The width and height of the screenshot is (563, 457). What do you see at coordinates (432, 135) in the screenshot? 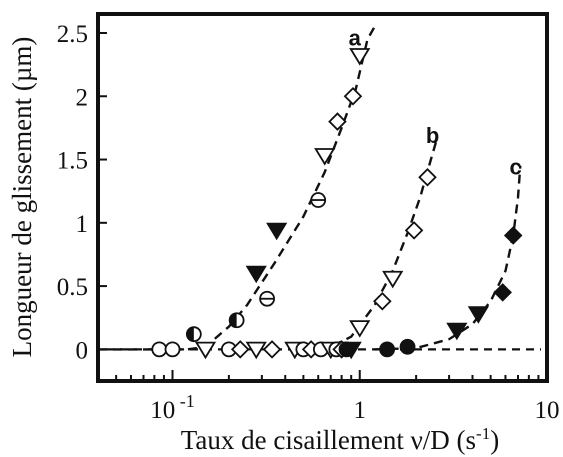
I see `curve-label-b: b` at bounding box center [432, 135].